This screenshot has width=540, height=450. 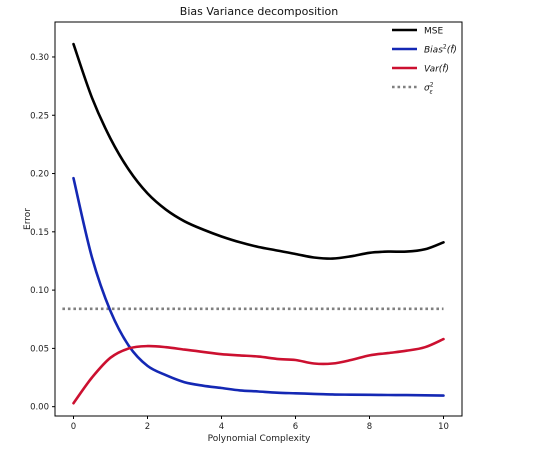 What do you see at coordinates (39, 408) in the screenshot?
I see `y-tick-label: 0.00` at bounding box center [39, 408].